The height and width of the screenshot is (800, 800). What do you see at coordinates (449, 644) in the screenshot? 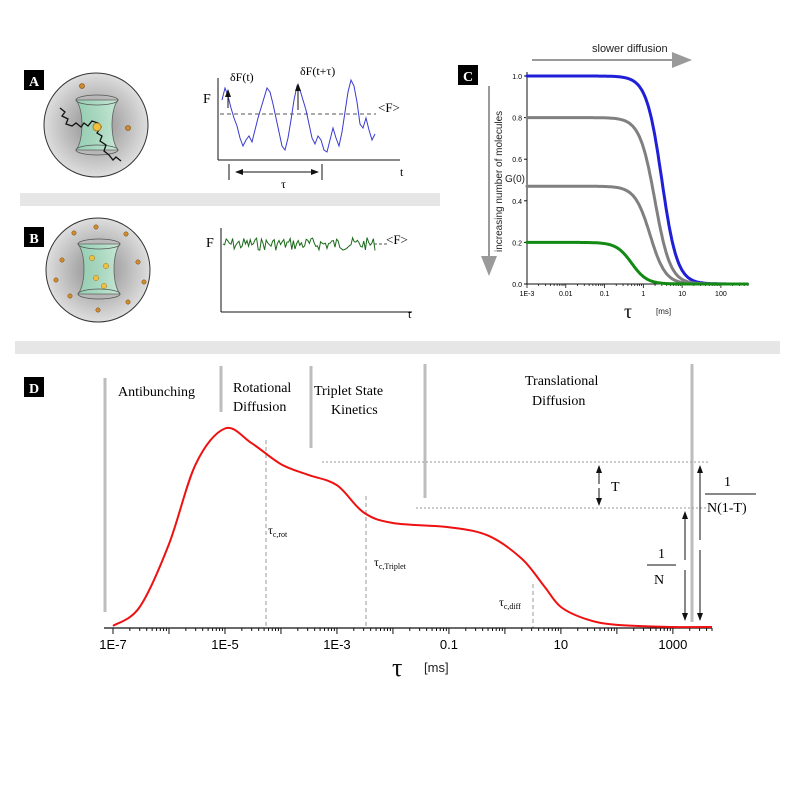
I see `panel-d-x-tick-label: 0.1` at bounding box center [449, 644].